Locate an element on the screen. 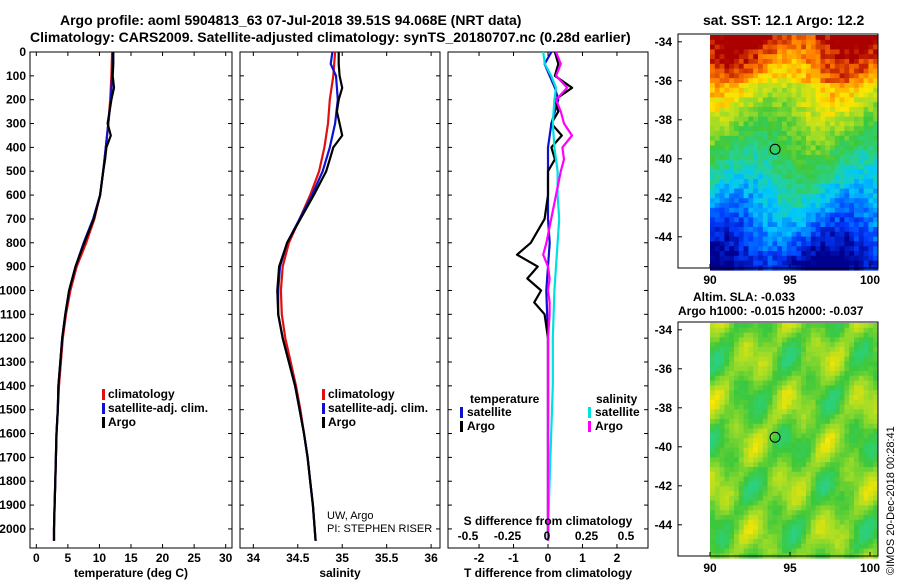 The height and width of the screenshot is (580, 900). sst_map-xtick-label: 95 is located at coordinates (790, 280).